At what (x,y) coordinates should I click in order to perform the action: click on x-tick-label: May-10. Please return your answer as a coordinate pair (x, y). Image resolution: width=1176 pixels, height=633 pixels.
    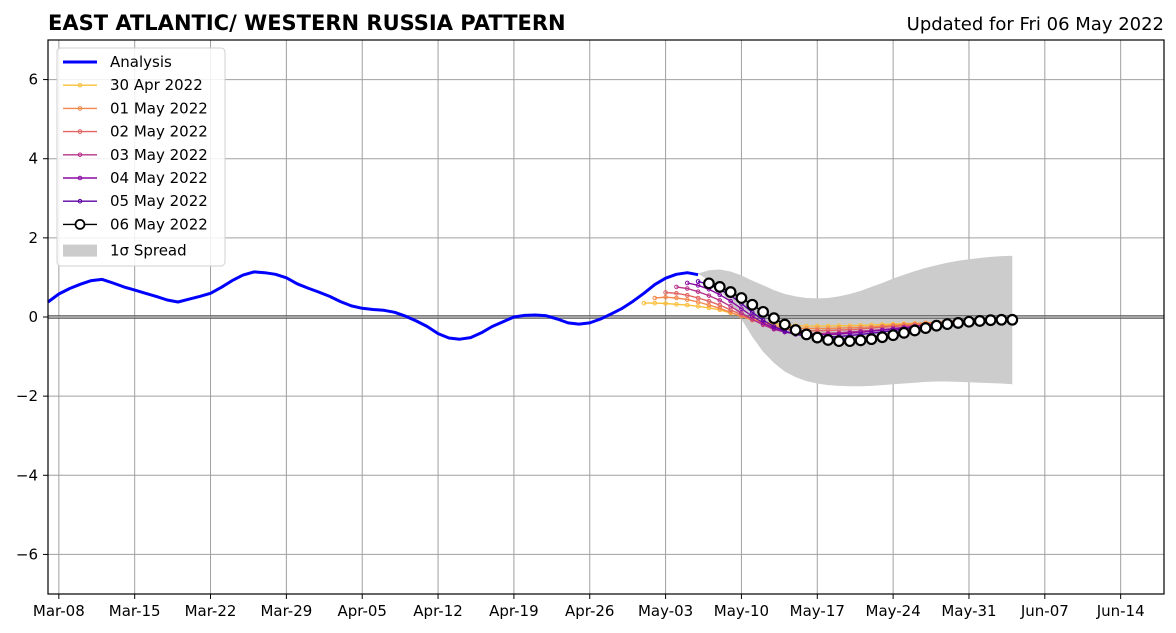
    Looking at the image, I should click on (741, 611).